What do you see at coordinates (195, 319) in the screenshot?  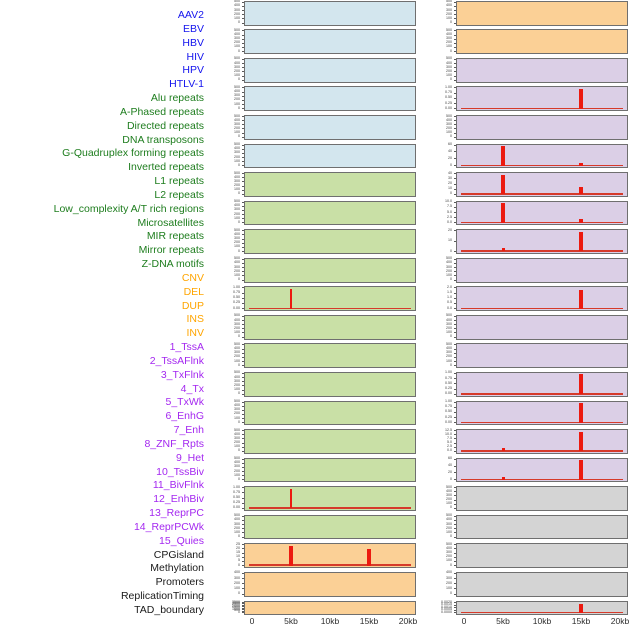 I see `track-label-ins: INS` at bounding box center [195, 319].